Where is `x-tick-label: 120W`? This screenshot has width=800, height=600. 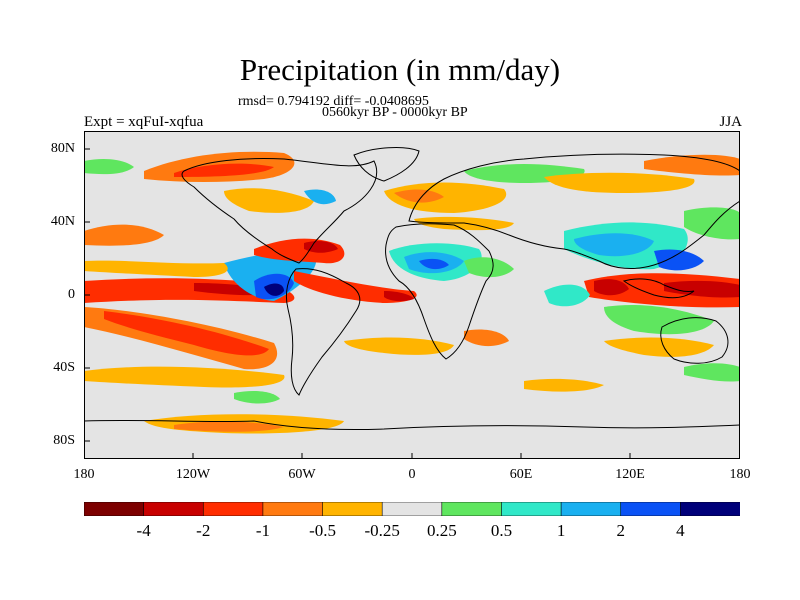
x-tick-label: 120W is located at coordinates (193, 474).